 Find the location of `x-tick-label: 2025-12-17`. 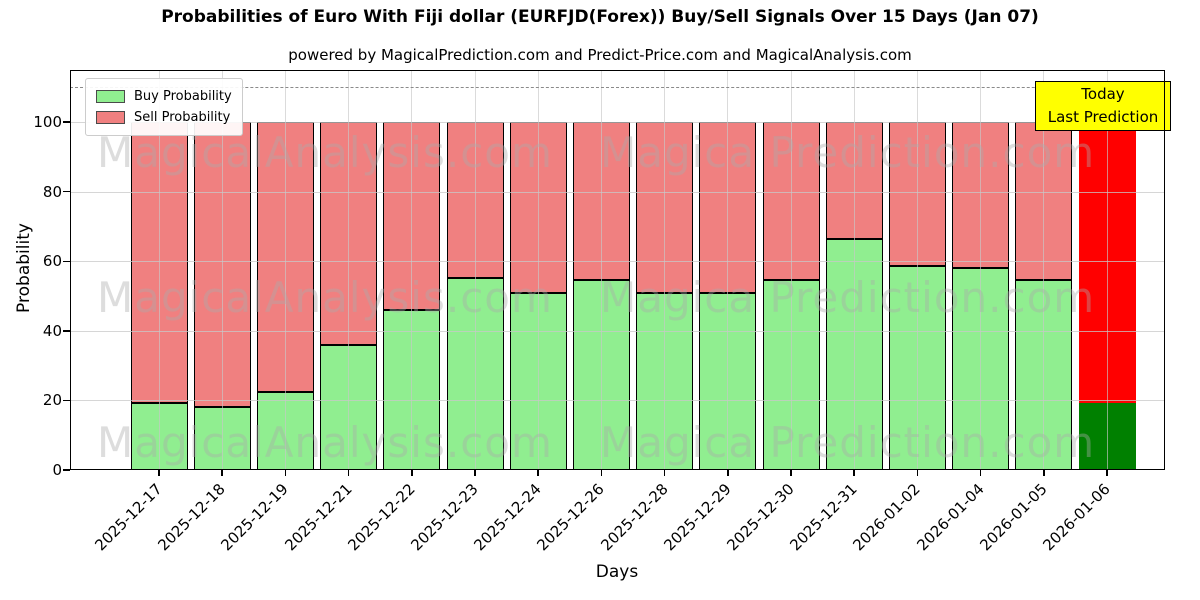

x-tick-label: 2025-12-17 is located at coordinates (128, 517).